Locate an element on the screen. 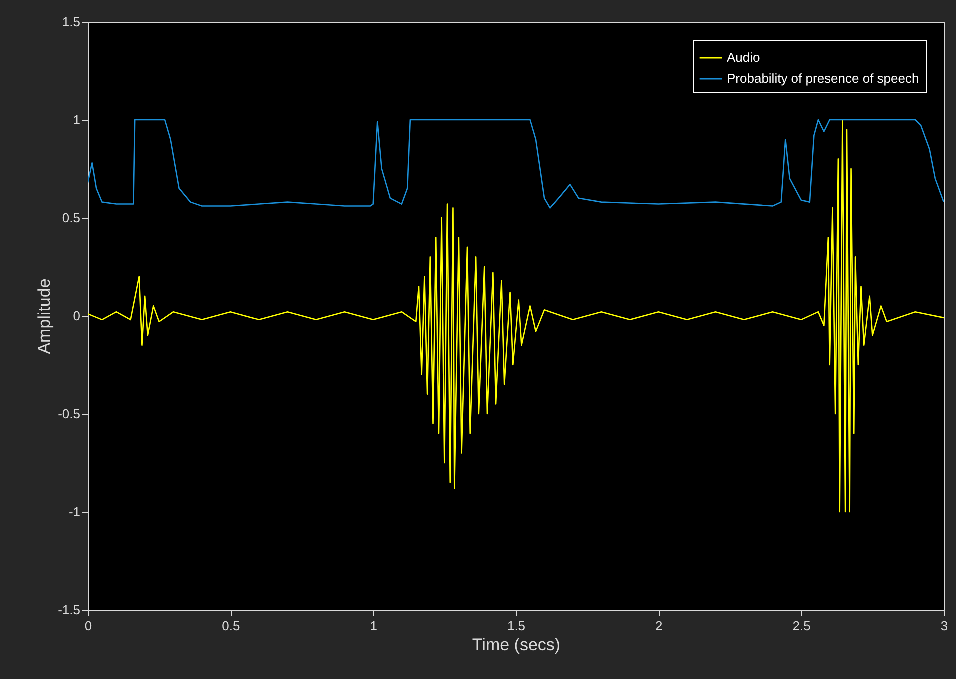  y-tick-label: 1.5 is located at coordinates (71, 22).